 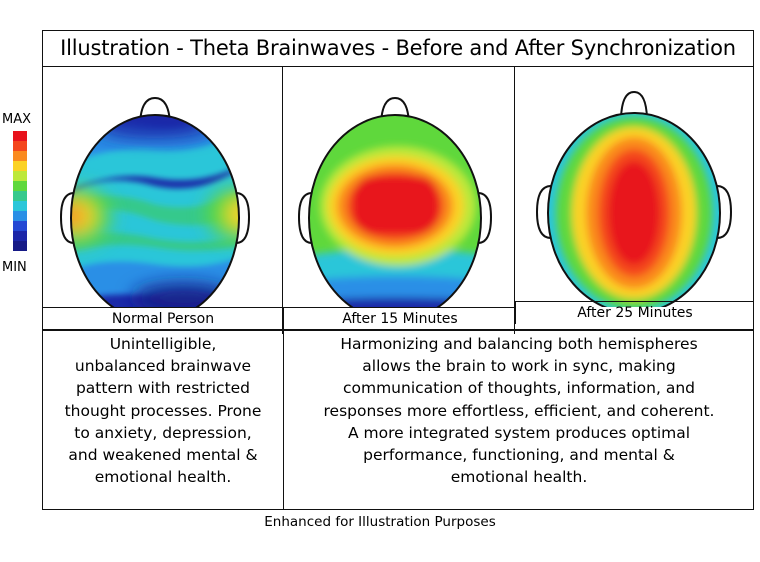 I want to click on divider-line, so click(x=398, y=330).